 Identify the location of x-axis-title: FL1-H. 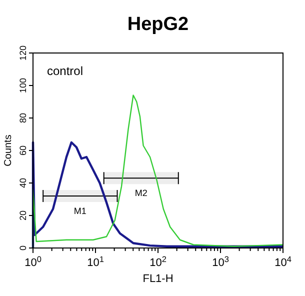
(158, 279).